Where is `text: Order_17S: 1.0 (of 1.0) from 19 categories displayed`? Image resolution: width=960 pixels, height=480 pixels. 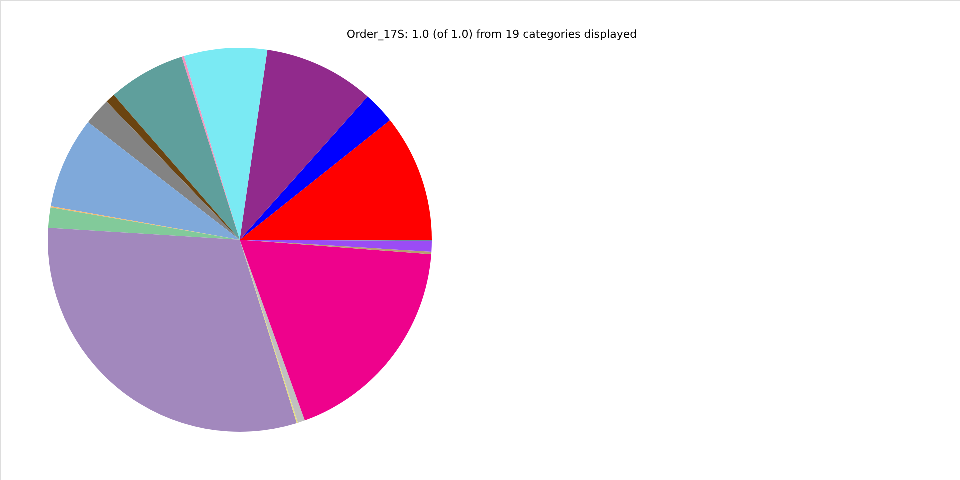 text: Order_17S: 1.0 (of 1.0) from 19 categories displayed is located at coordinates (492, 34).